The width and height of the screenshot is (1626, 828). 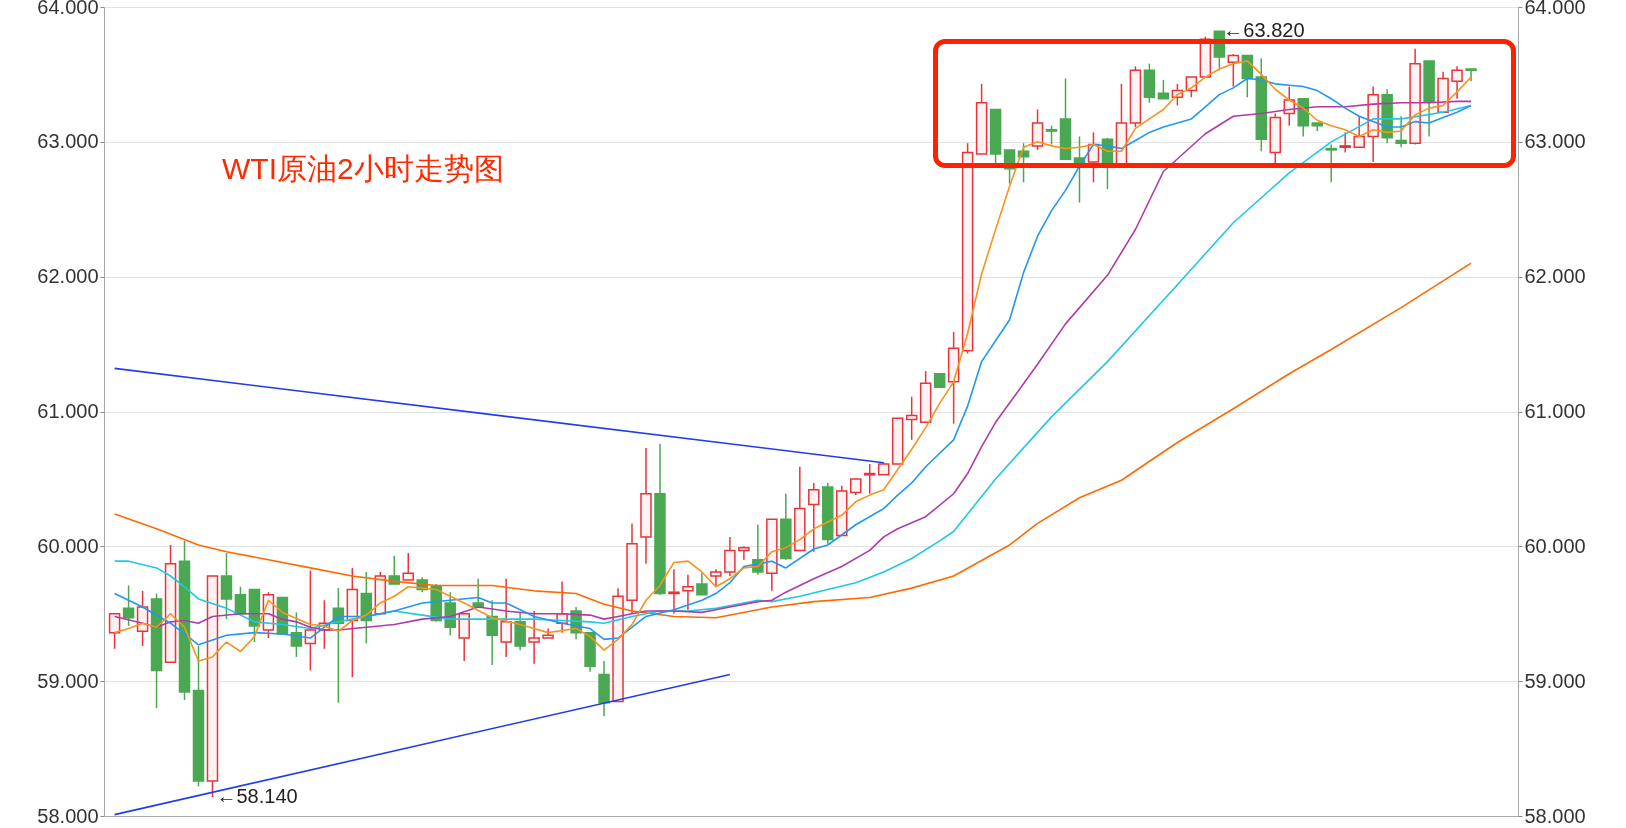 What do you see at coordinates (1555, 141) in the screenshot?
I see `y2-tick-label: 63.000` at bounding box center [1555, 141].